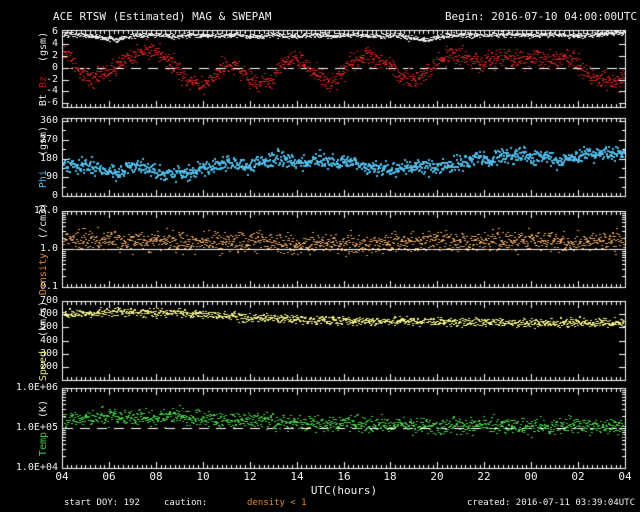 The image size is (640, 512). Describe the element at coordinates (43, 97) in the screenshot. I see `panel-label-name: Bt` at that location.